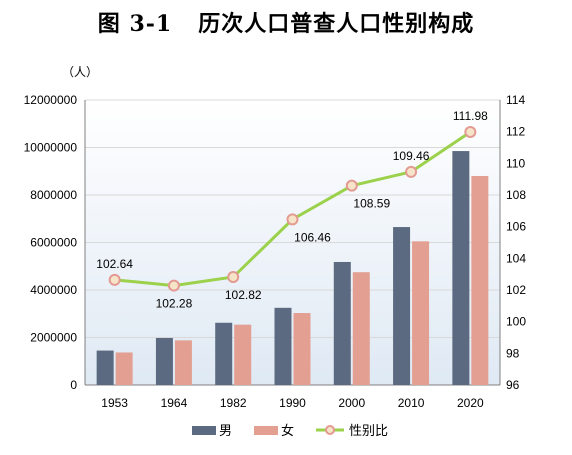  I want to click on legend-label-female: 女, so click(287, 431).